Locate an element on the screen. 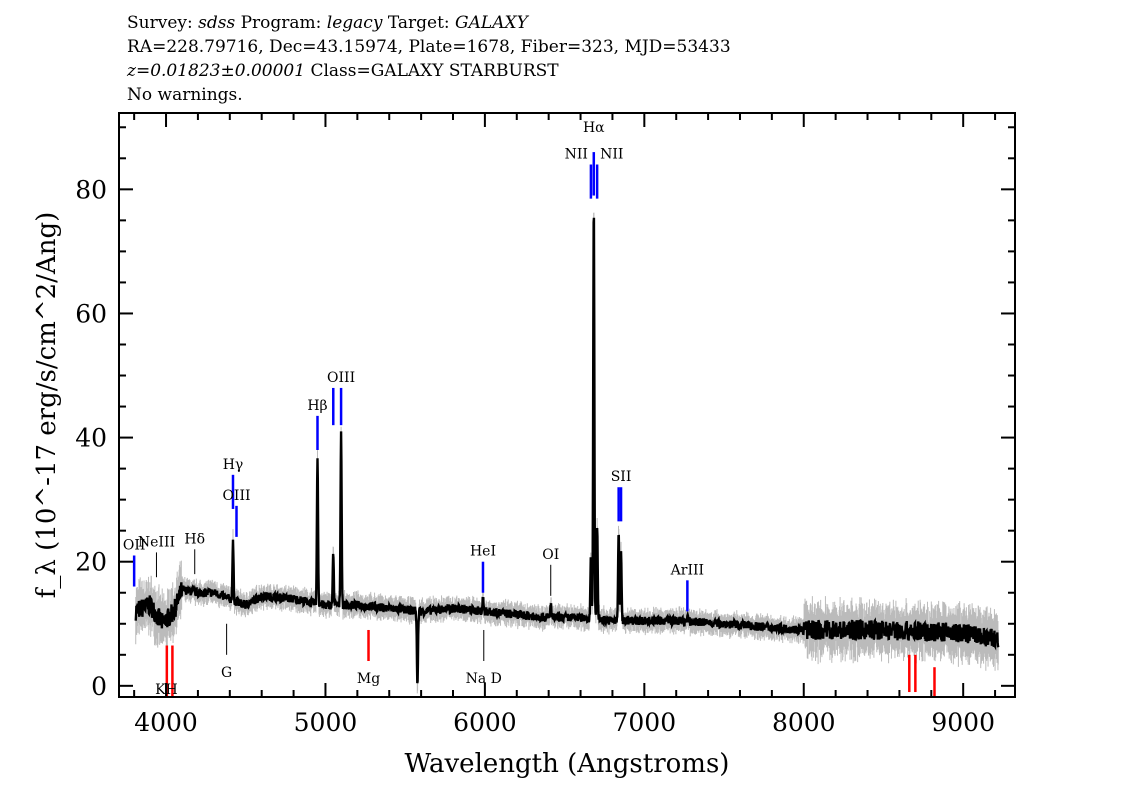  header-line-redshift: z=0.01823±0.00001 Class=GALAXY STARBURST is located at coordinates (343, 71).